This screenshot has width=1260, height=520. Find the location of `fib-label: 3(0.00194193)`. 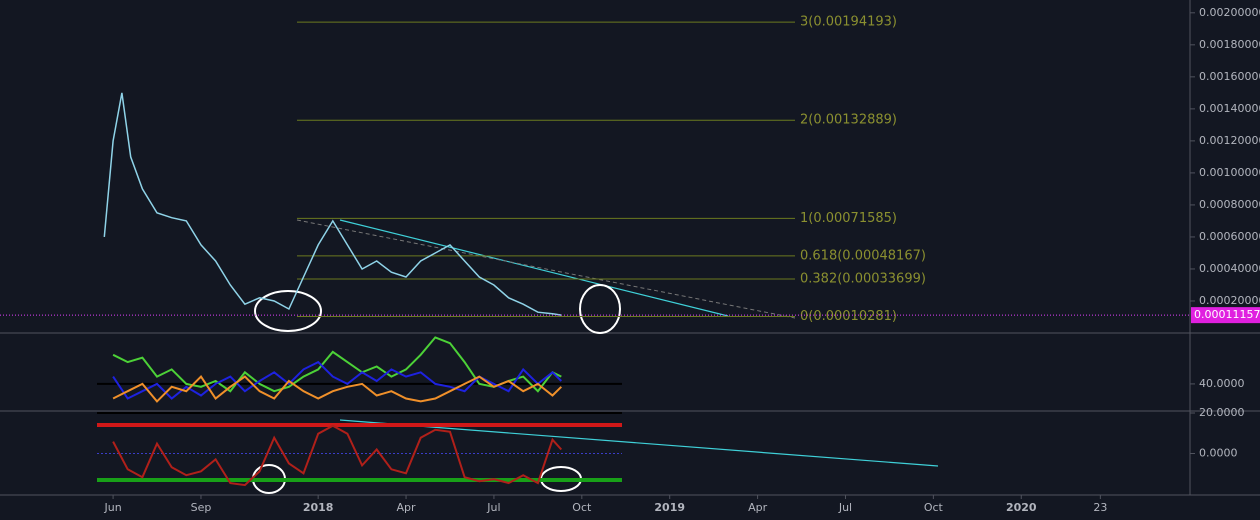

fib-label: 3(0.00194193) is located at coordinates (848, 22).